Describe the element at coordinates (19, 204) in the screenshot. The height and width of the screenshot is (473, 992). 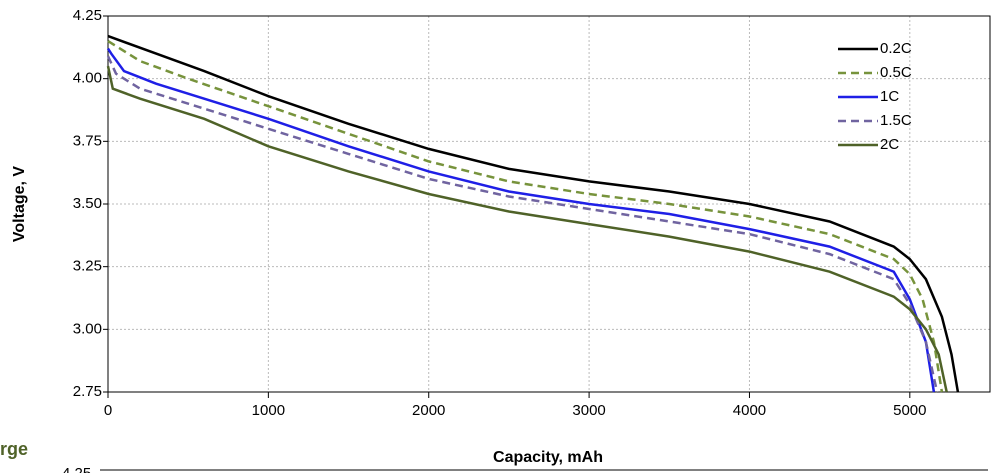
I see `y-axis-title: Voltage, V` at that location.